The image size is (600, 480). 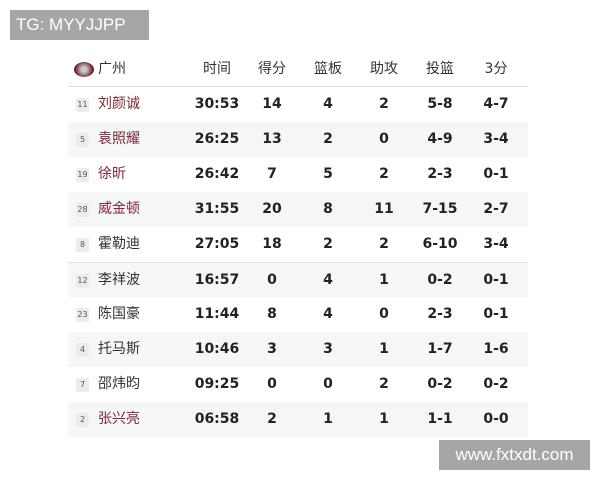 What do you see at coordinates (496, 419) in the screenshot?
I see `stat-3pt: 0-0` at bounding box center [496, 419].